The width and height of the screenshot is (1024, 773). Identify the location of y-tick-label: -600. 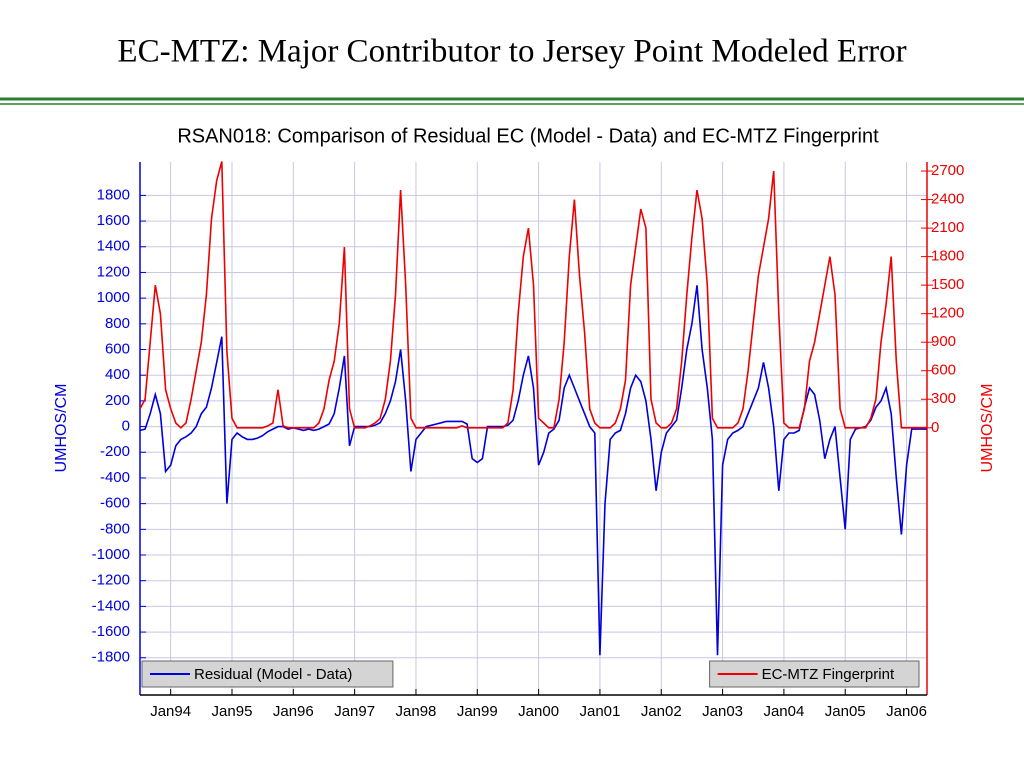
(115, 503).